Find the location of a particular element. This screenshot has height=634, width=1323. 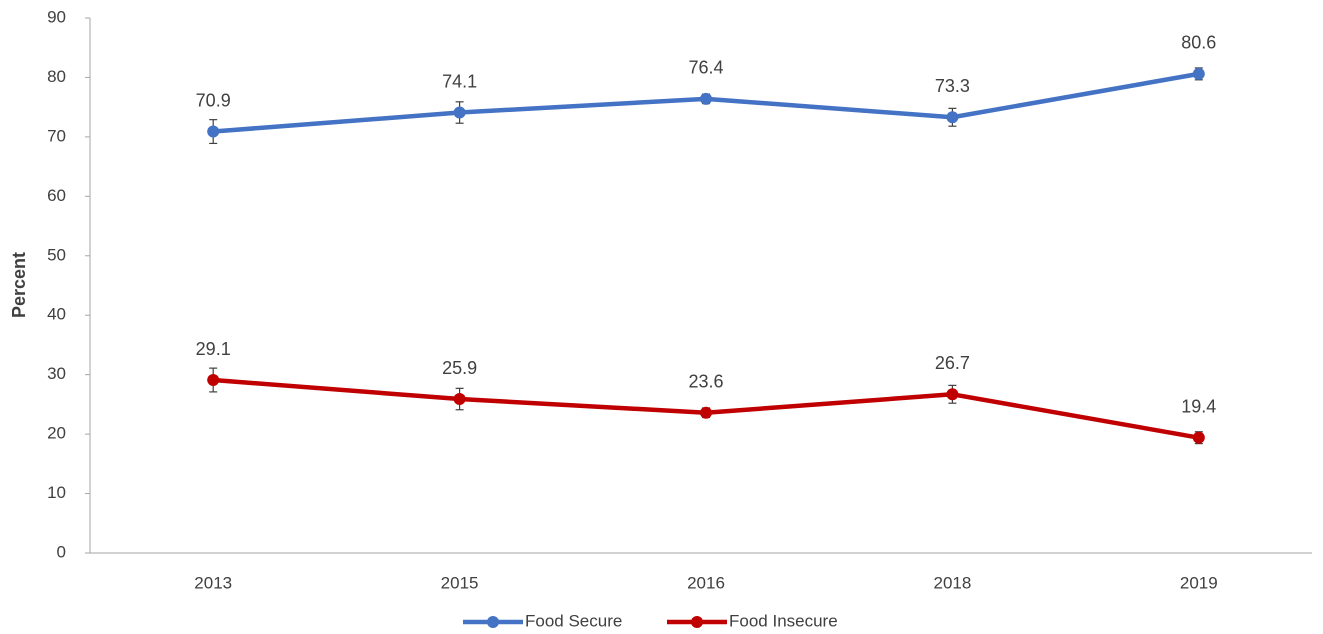

y-tick-label: 0 is located at coordinates (61, 551).